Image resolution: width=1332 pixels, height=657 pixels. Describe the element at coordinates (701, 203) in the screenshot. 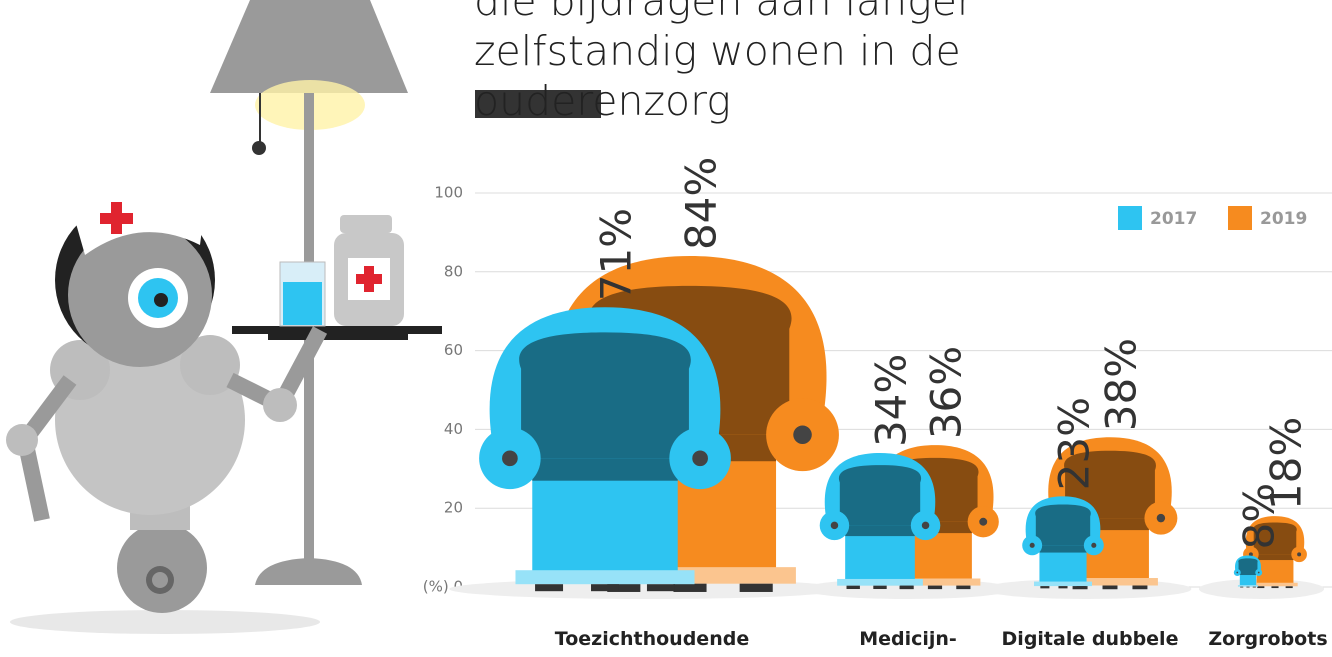

I see `value-label: 84%` at that location.